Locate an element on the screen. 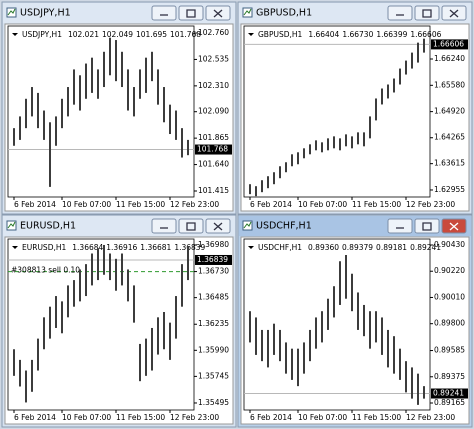 This screenshot has width=474, height=429. y-tick-label: 0.89165 is located at coordinates (449, 402).